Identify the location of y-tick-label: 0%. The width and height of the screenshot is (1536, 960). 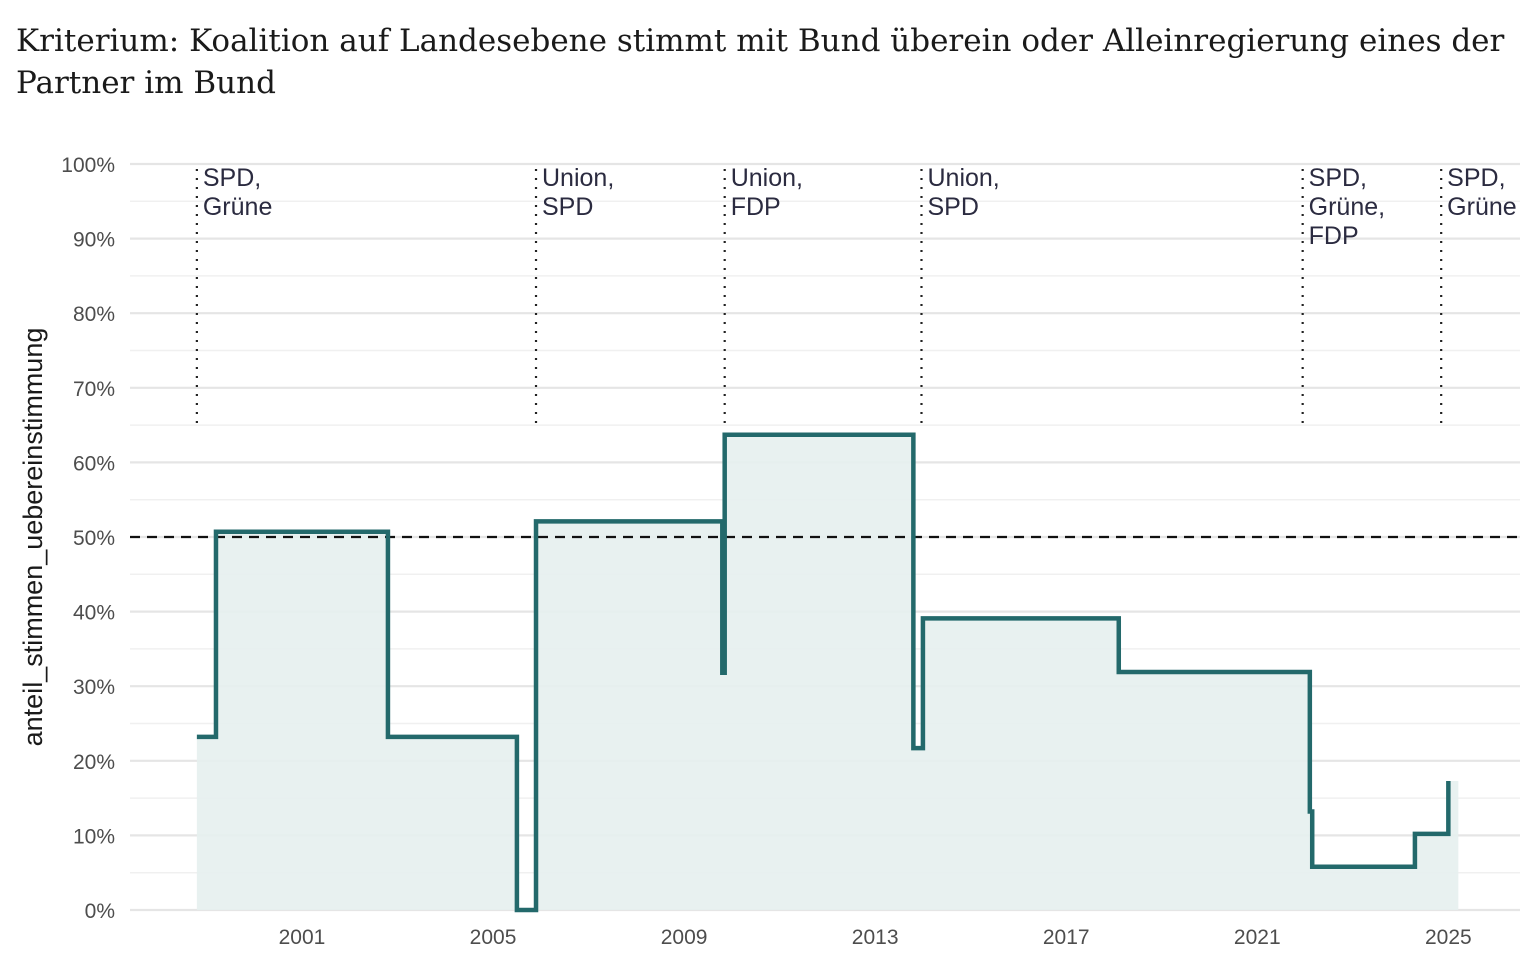
(100, 911).